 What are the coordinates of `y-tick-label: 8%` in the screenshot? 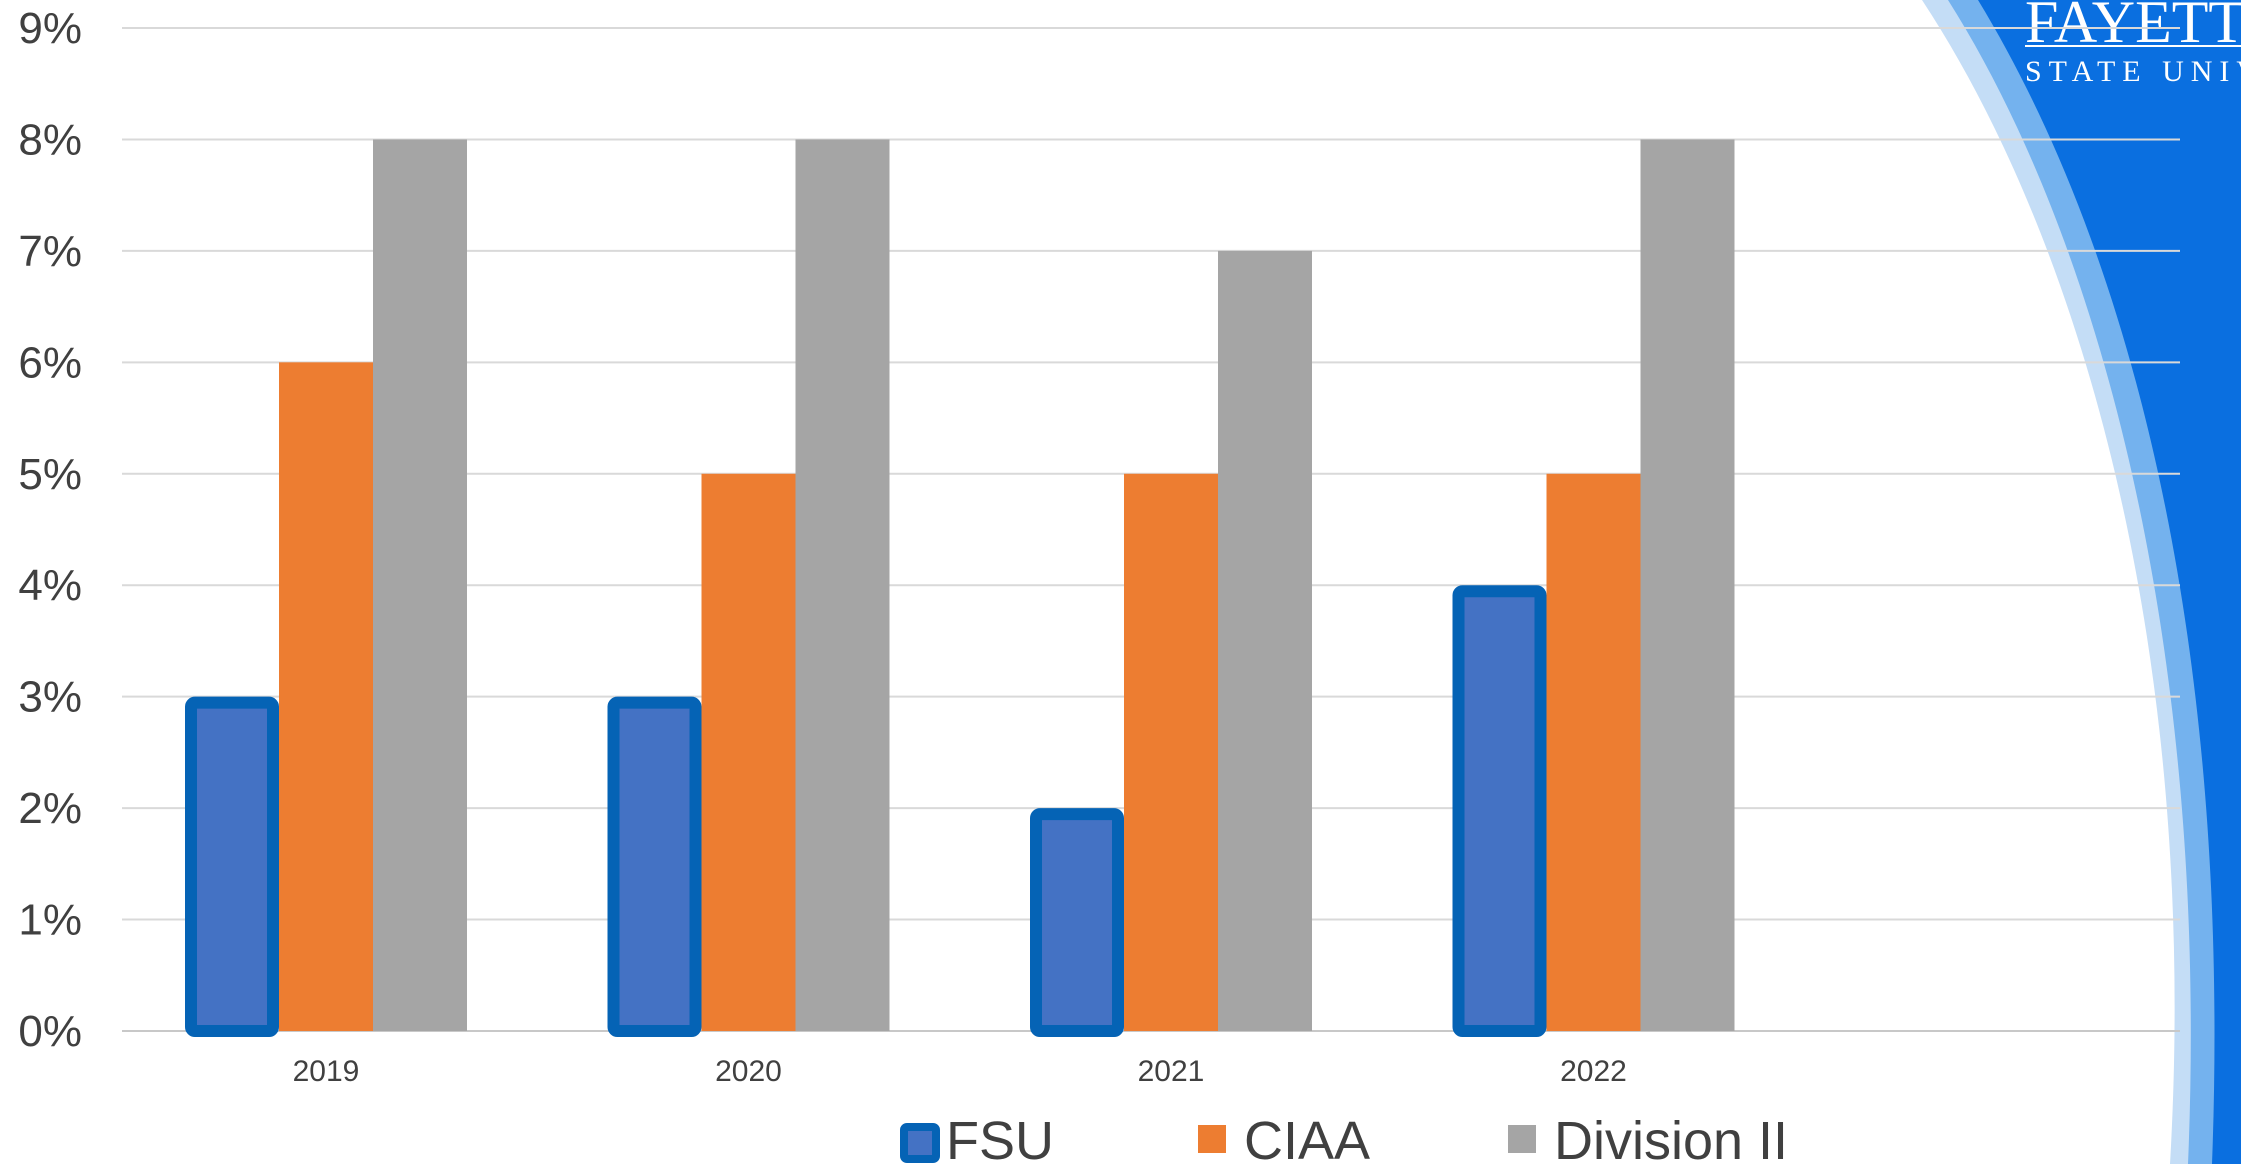 It's located at (50, 139).